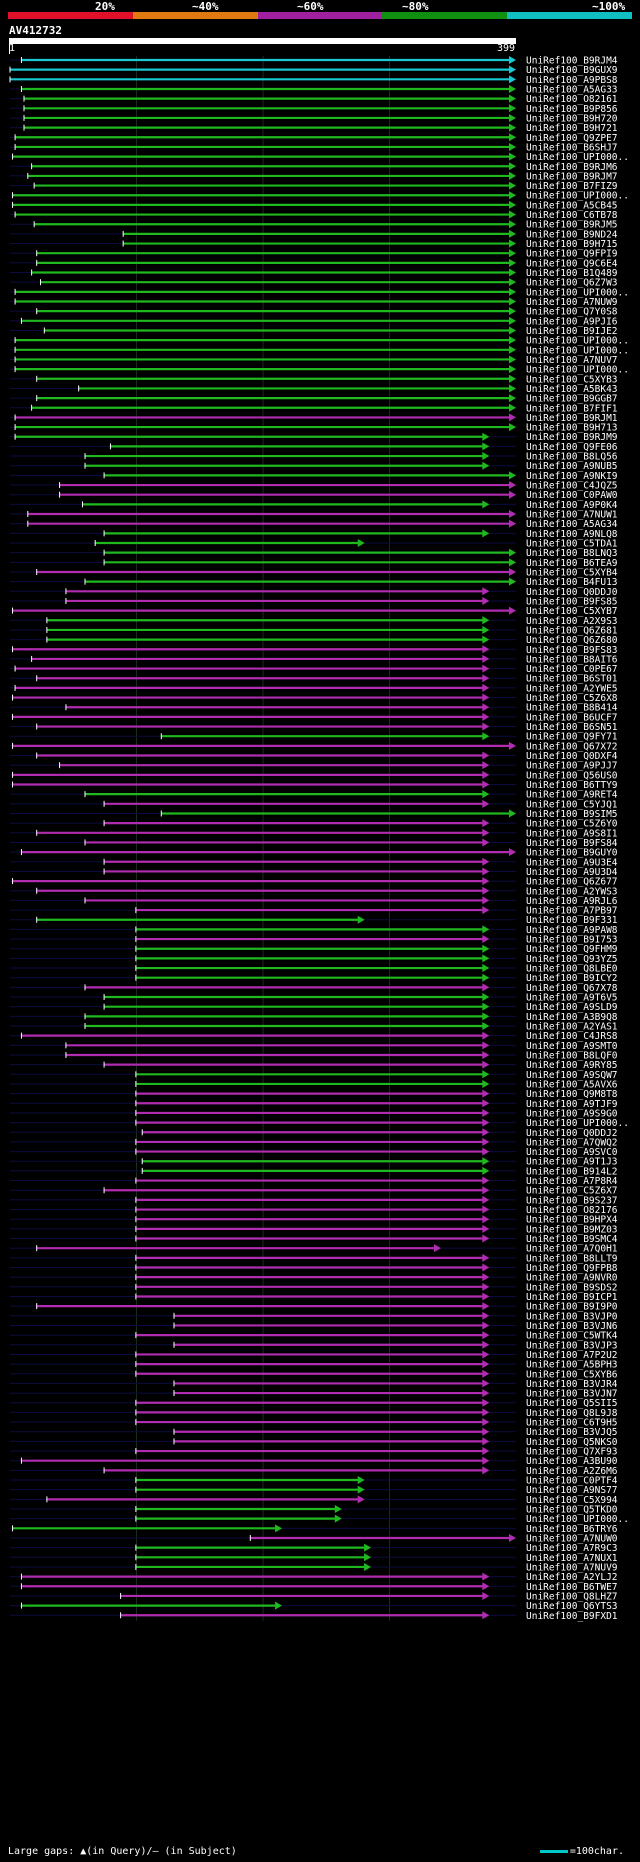 The width and height of the screenshot is (640, 1862). What do you see at coordinates (572, 592) in the screenshot?
I see `hit-label: UniRef100_Q0DDJ0` at bounding box center [572, 592].